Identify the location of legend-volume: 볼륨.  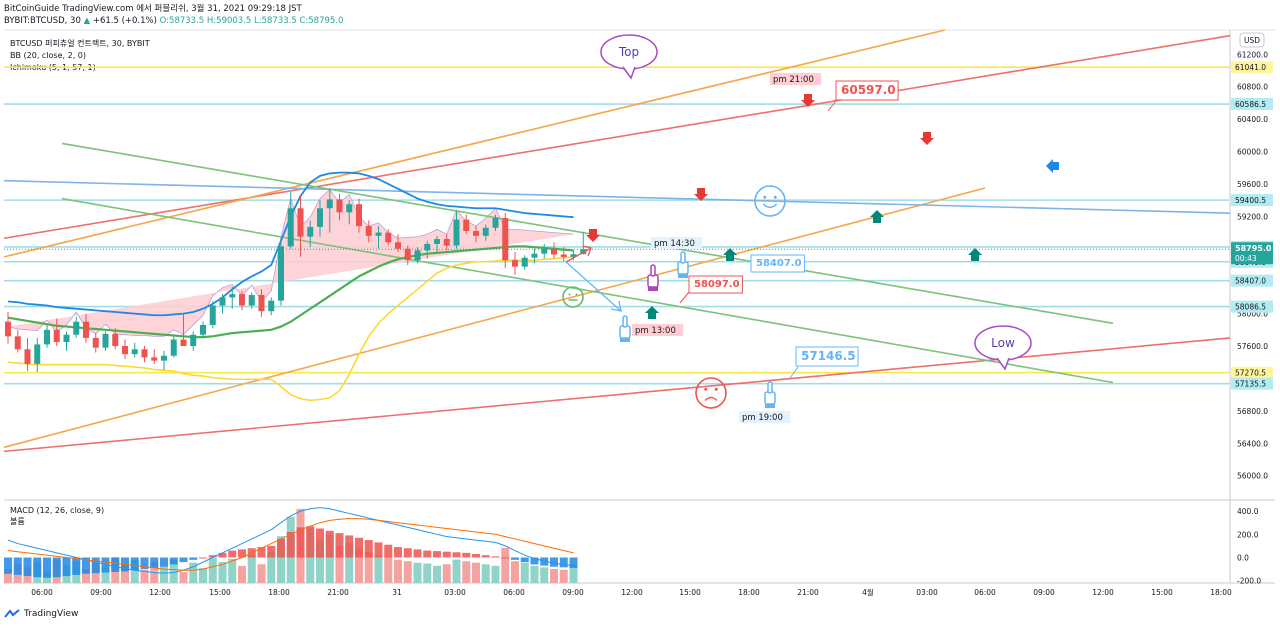
(17, 521).